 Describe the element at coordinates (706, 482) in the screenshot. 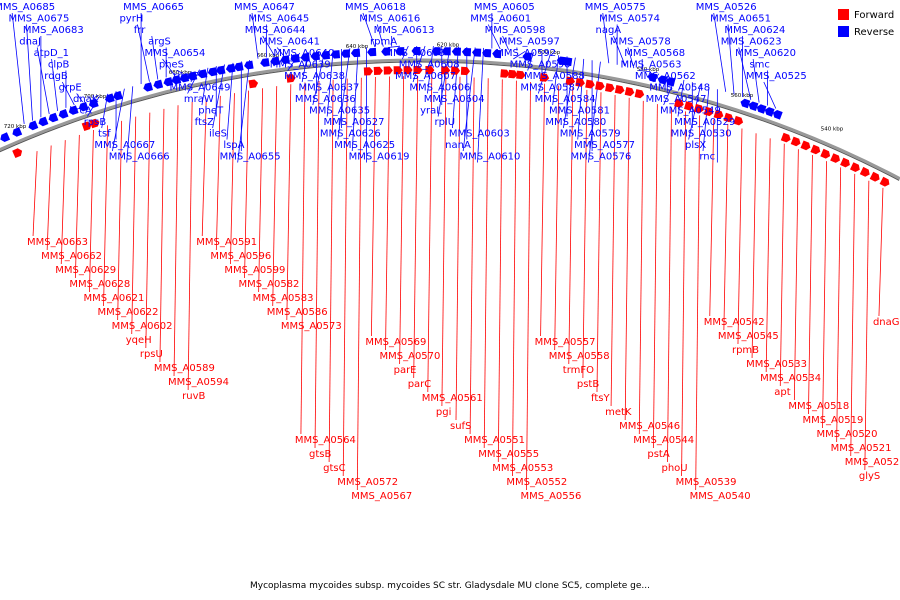

I see `forward-gene-label: MMS_A0539` at that location.